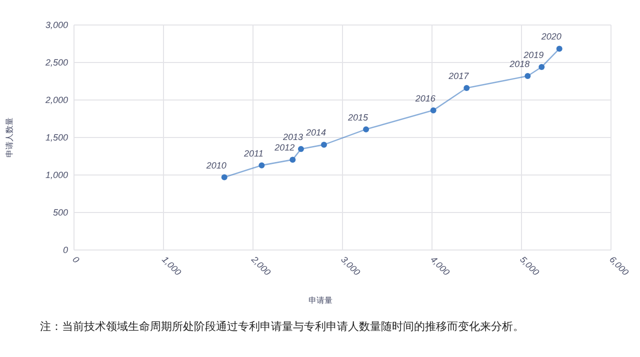 The image size is (640, 357). Describe the element at coordinates (56, 175) in the screenshot. I see `y-tick-label: 1,000` at that location.